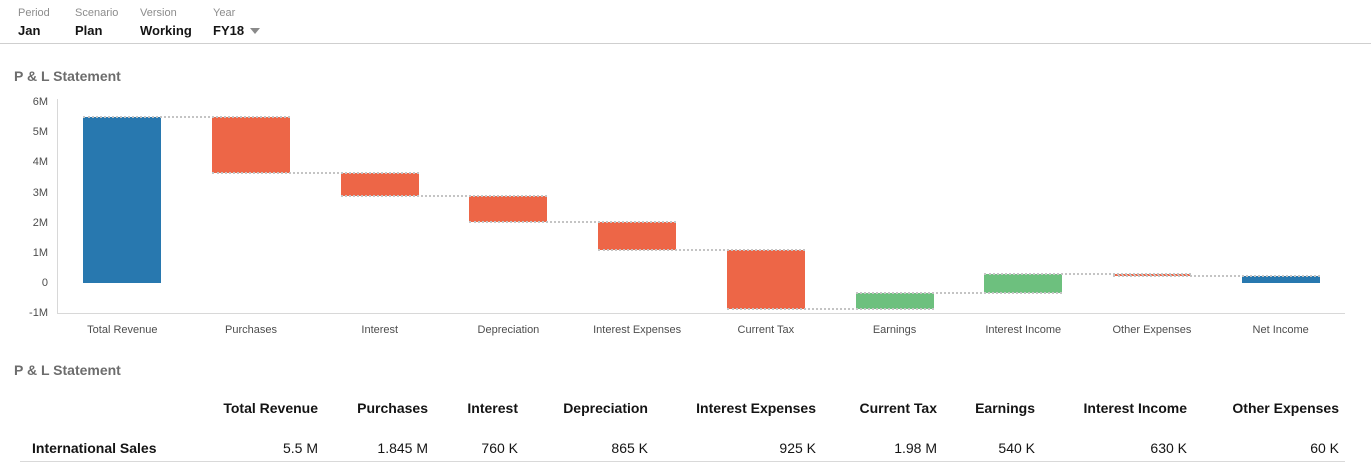 This screenshot has width=1371, height=474. I want to click on y-axis-tick-label: 2M, so click(40, 222).